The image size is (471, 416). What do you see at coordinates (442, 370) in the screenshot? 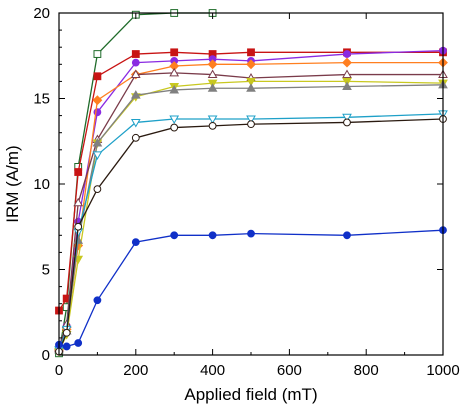
I see `x-tick-label: 1000` at bounding box center [442, 370].